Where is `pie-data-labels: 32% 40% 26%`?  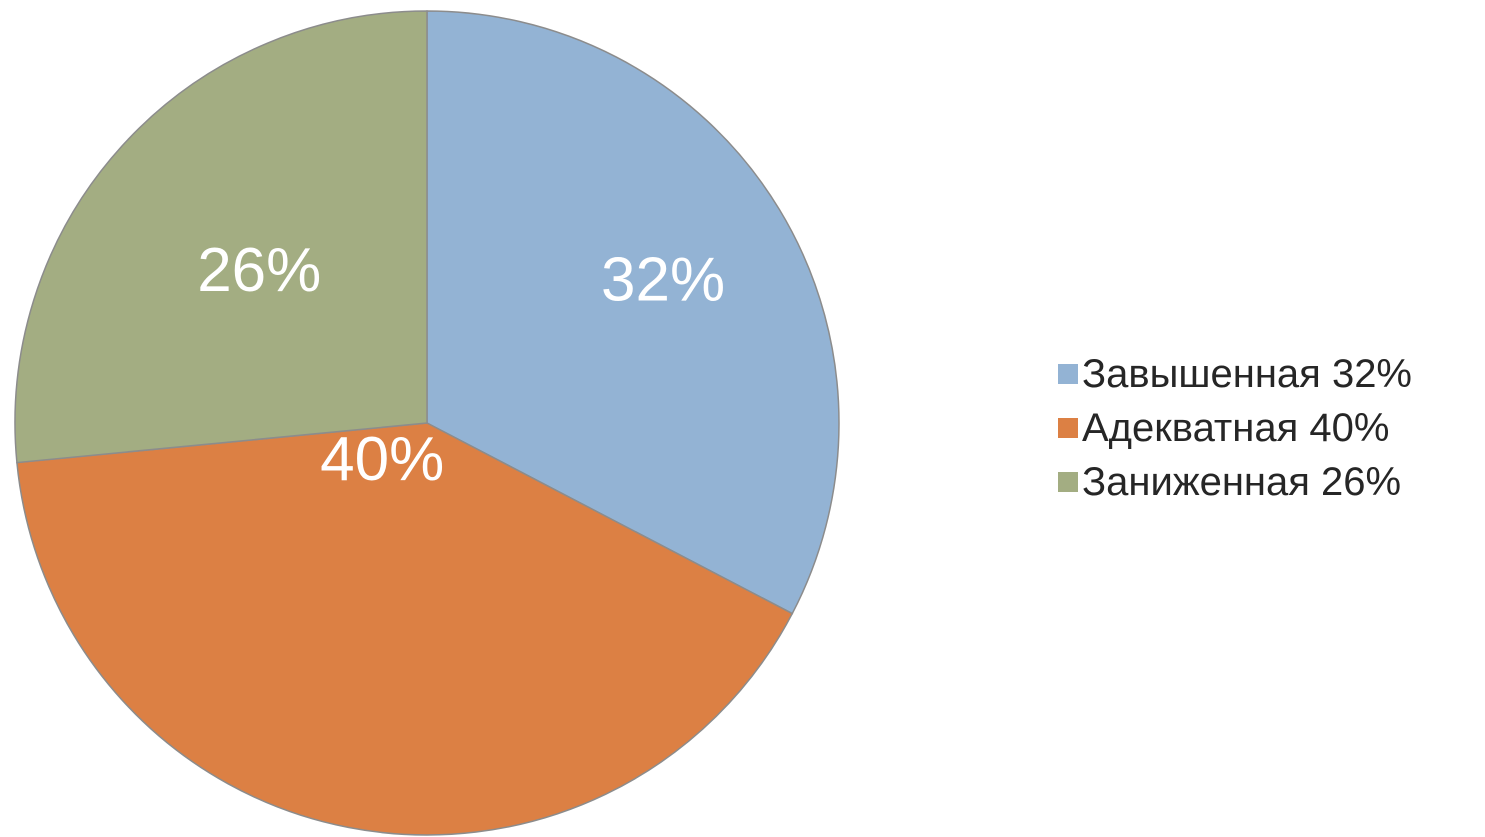
pie-data-labels: 32% 40% 26% is located at coordinates (461, 365).